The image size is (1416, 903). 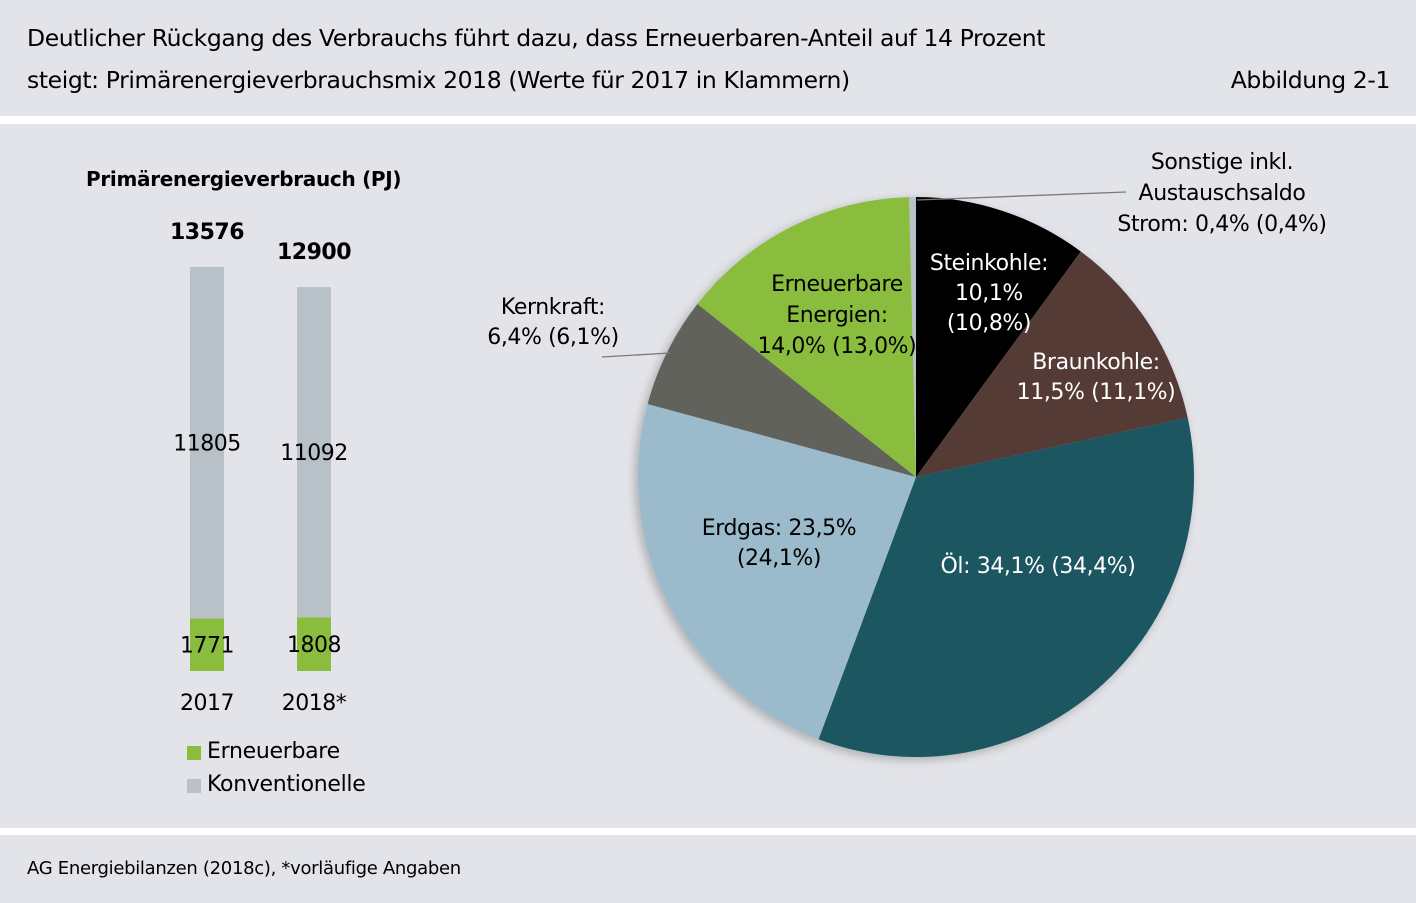 I want to click on pie-slice-erdgas, so click(x=776, y=571).